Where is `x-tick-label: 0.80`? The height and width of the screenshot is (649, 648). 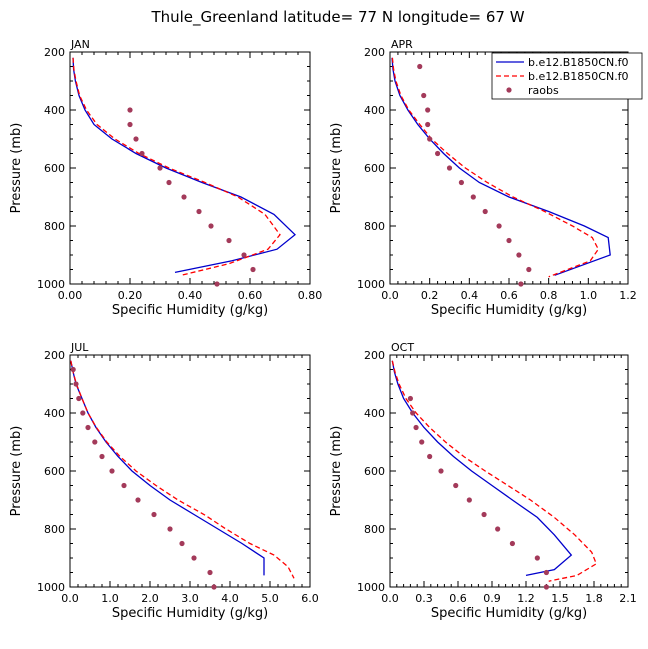 x-tick-label: 0.80 is located at coordinates (310, 295).